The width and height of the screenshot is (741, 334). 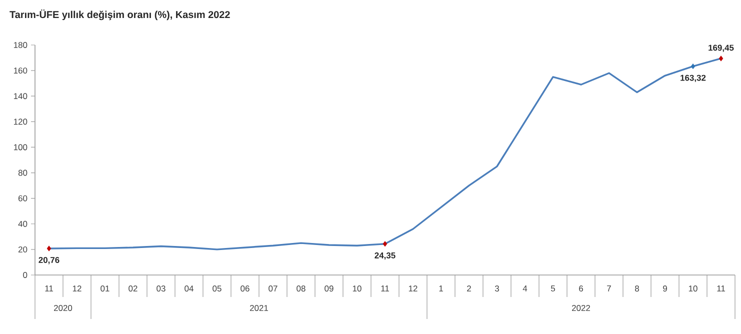 What do you see at coordinates (23, 173) in the screenshot?
I see `y-tick-label: 80` at bounding box center [23, 173].